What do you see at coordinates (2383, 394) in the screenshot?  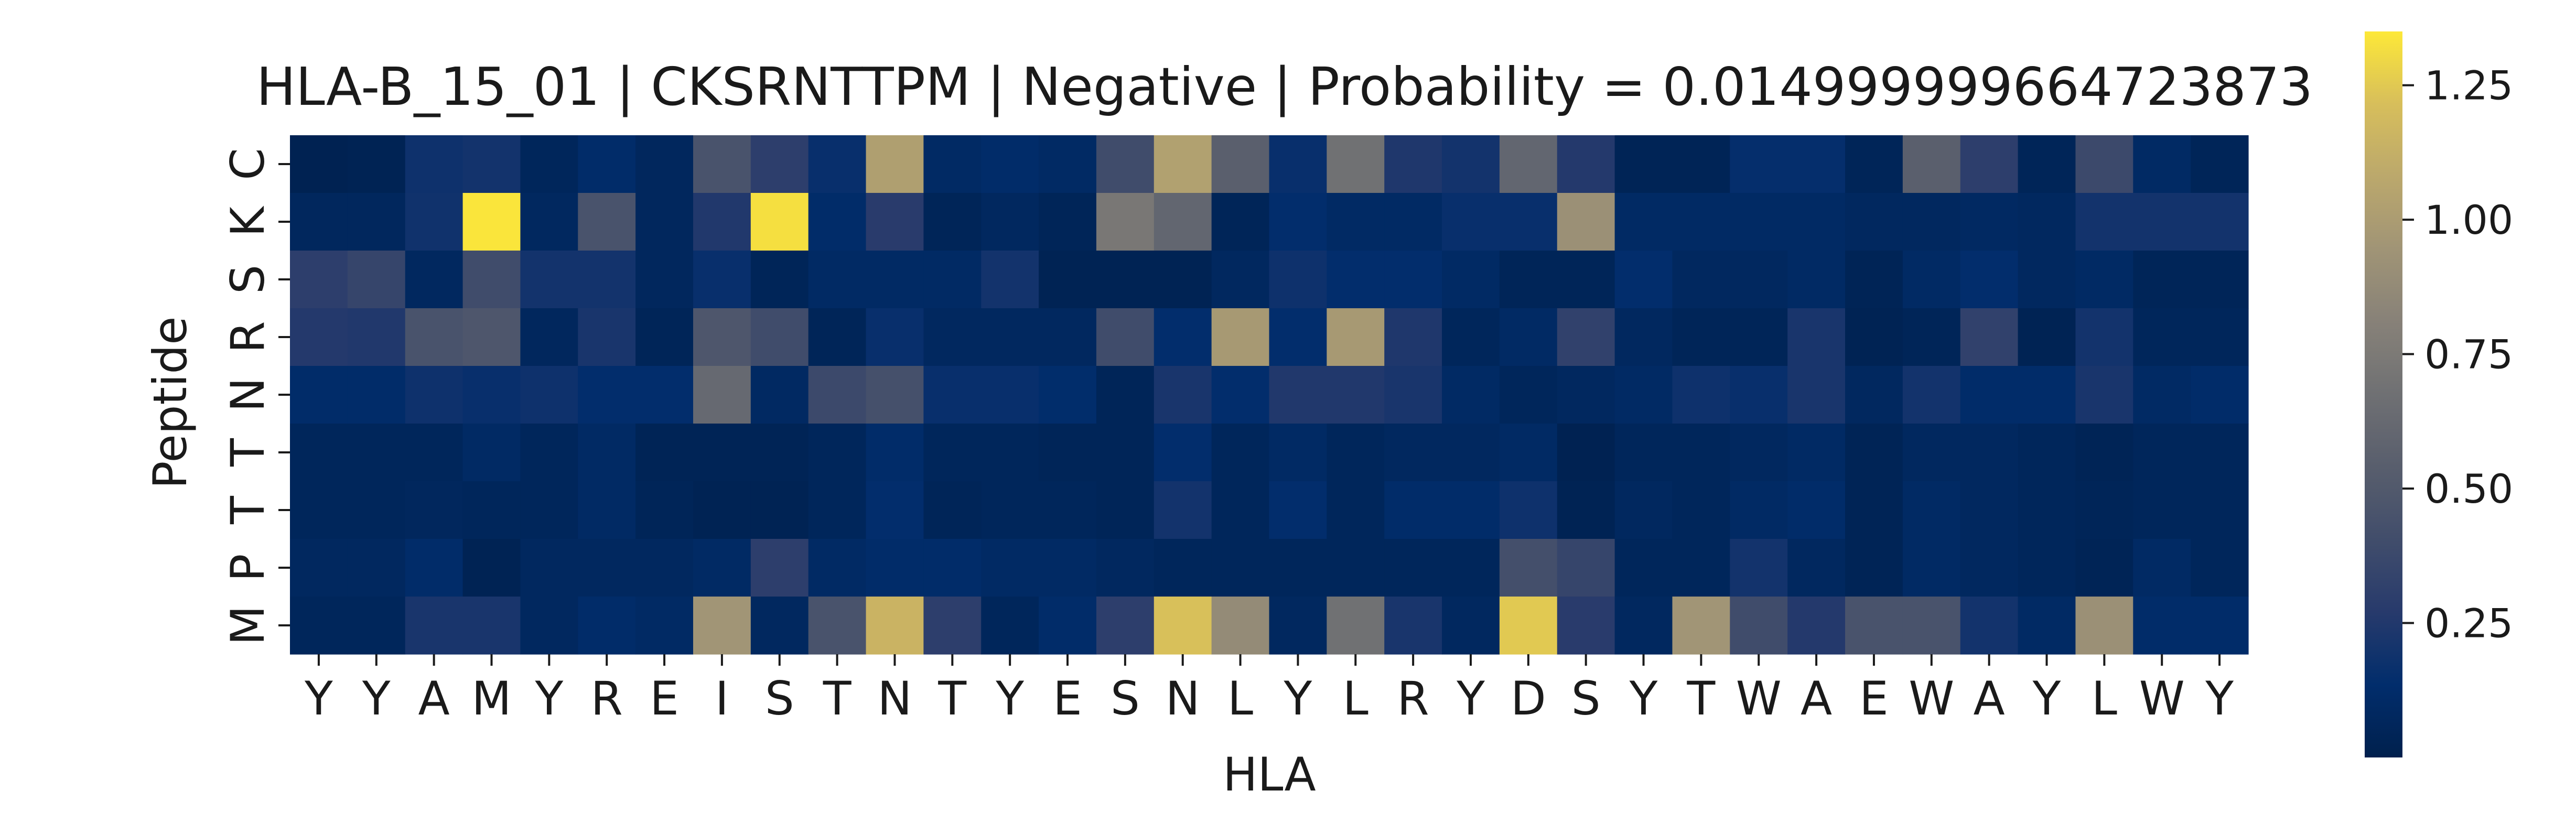 I see `colorbar` at bounding box center [2383, 394].